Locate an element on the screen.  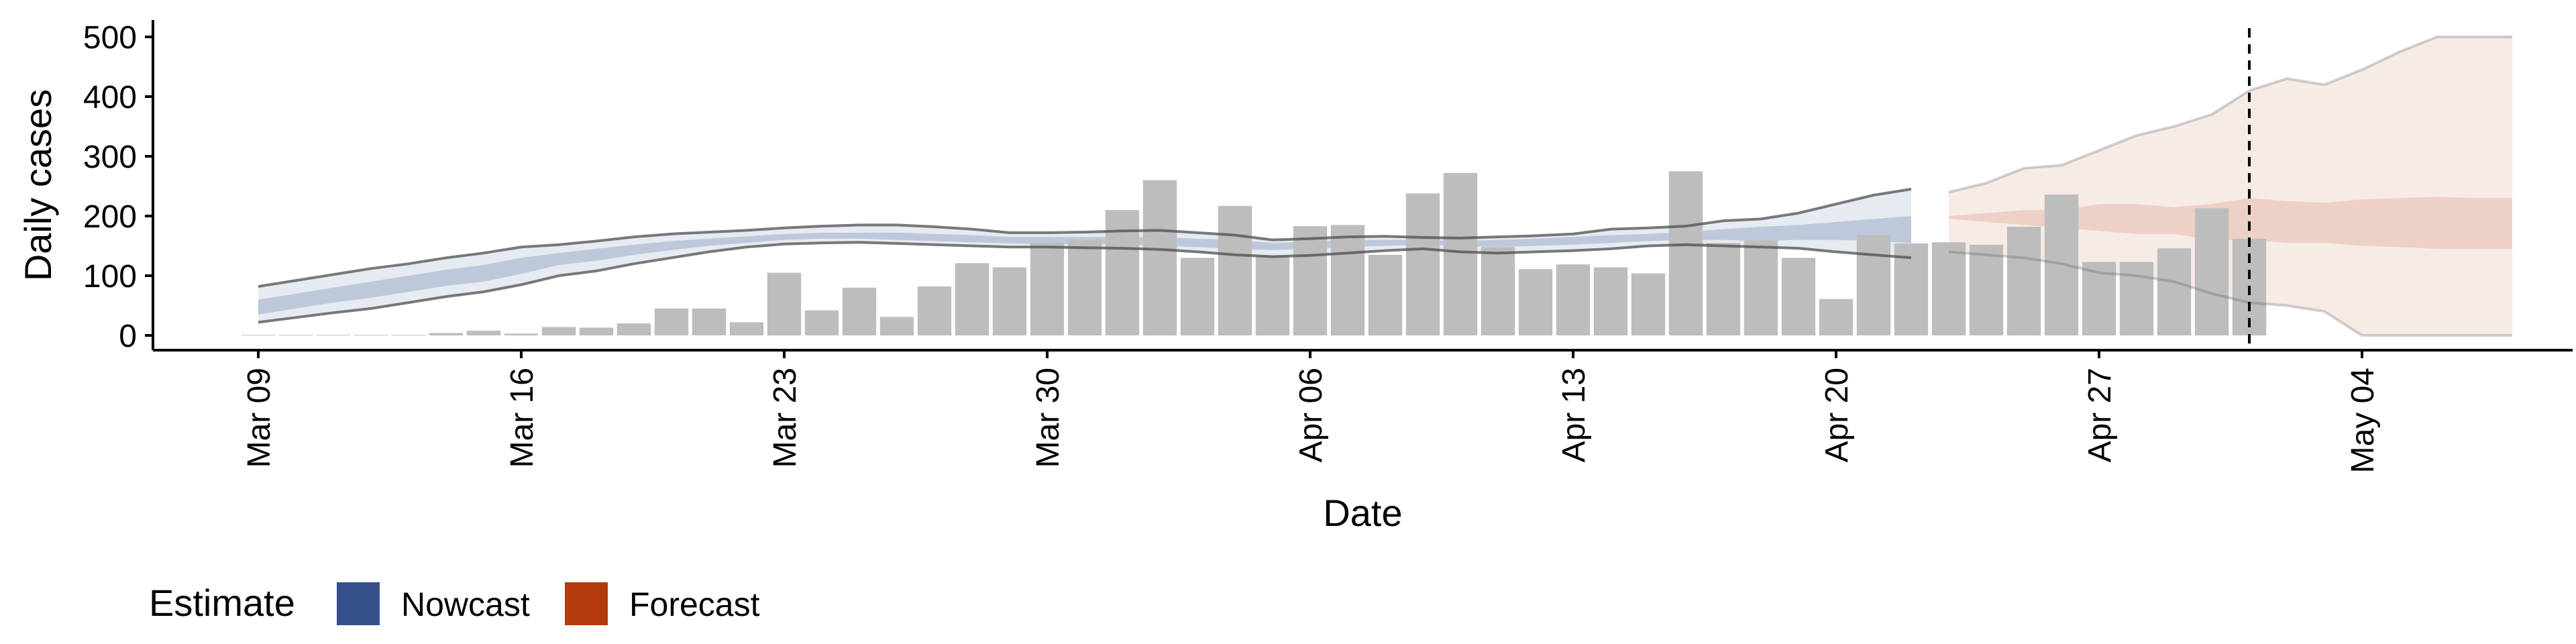
x-axis-label: Date is located at coordinates (1362, 513).